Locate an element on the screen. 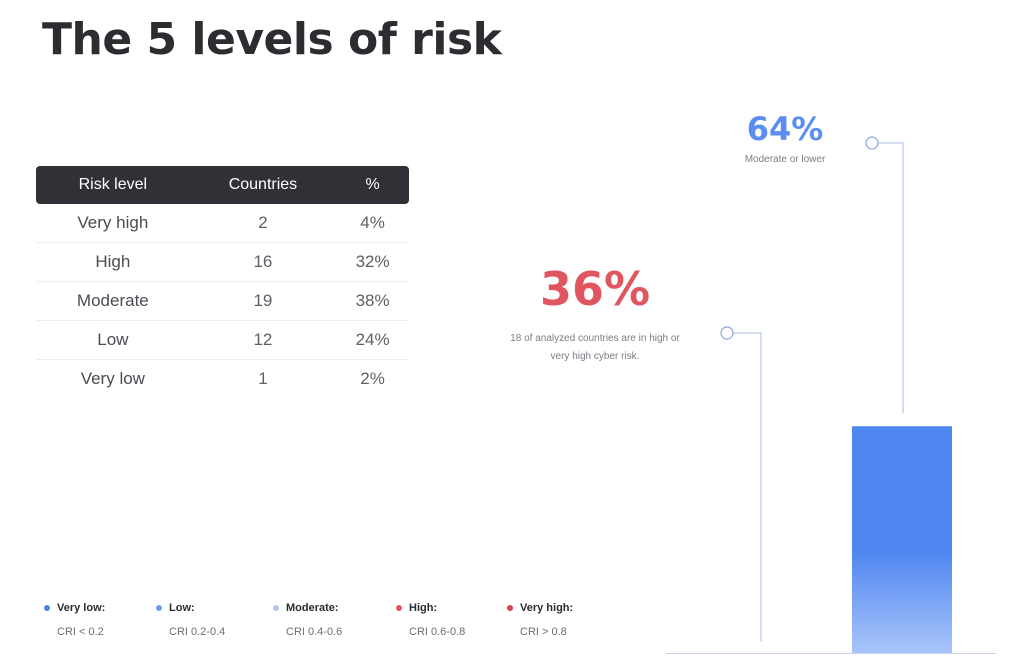 Image resolution: width=1024 pixels, height=672 pixels. cell-percent: 2% is located at coordinates (372, 378).